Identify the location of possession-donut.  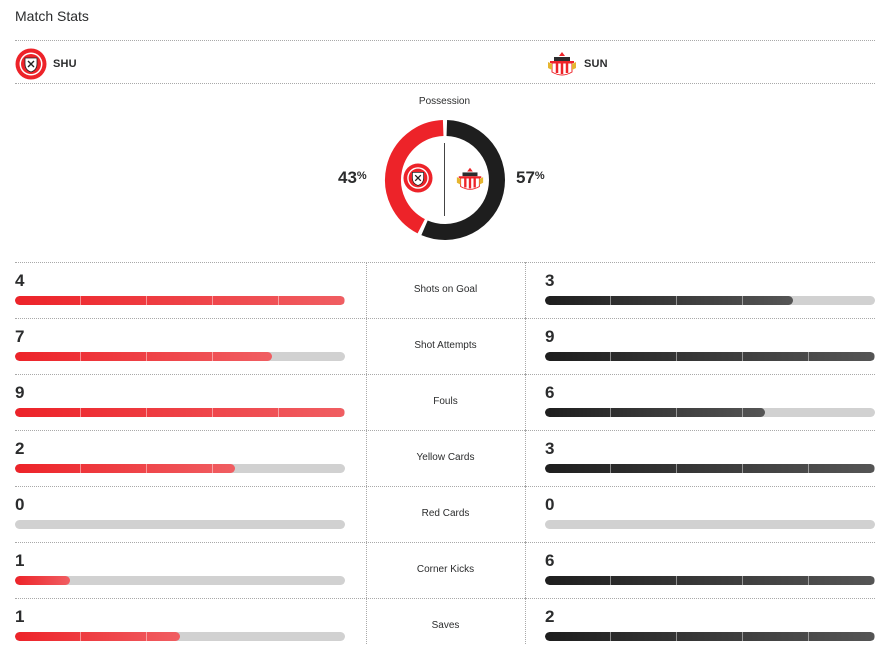
(445, 180).